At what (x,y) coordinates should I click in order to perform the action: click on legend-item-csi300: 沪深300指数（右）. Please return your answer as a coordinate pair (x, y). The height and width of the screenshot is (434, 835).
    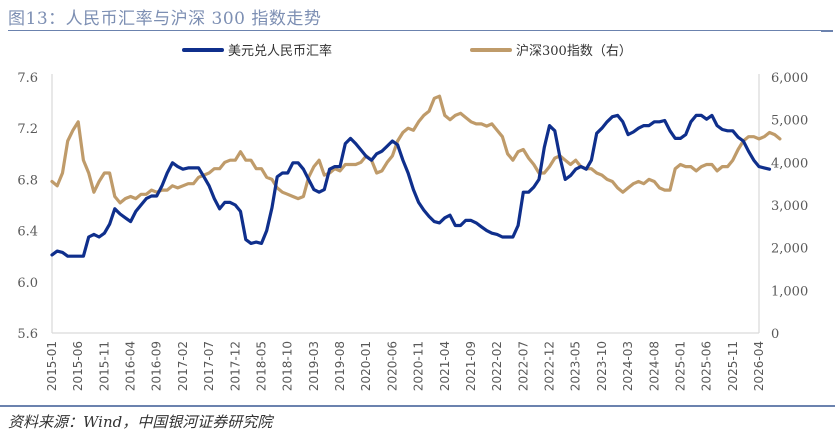
    Looking at the image, I should click on (551, 49).